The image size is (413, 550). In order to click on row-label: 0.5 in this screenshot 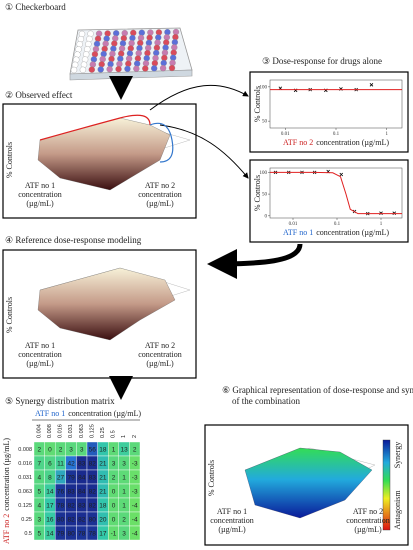, I will do `click(28, 534)`.